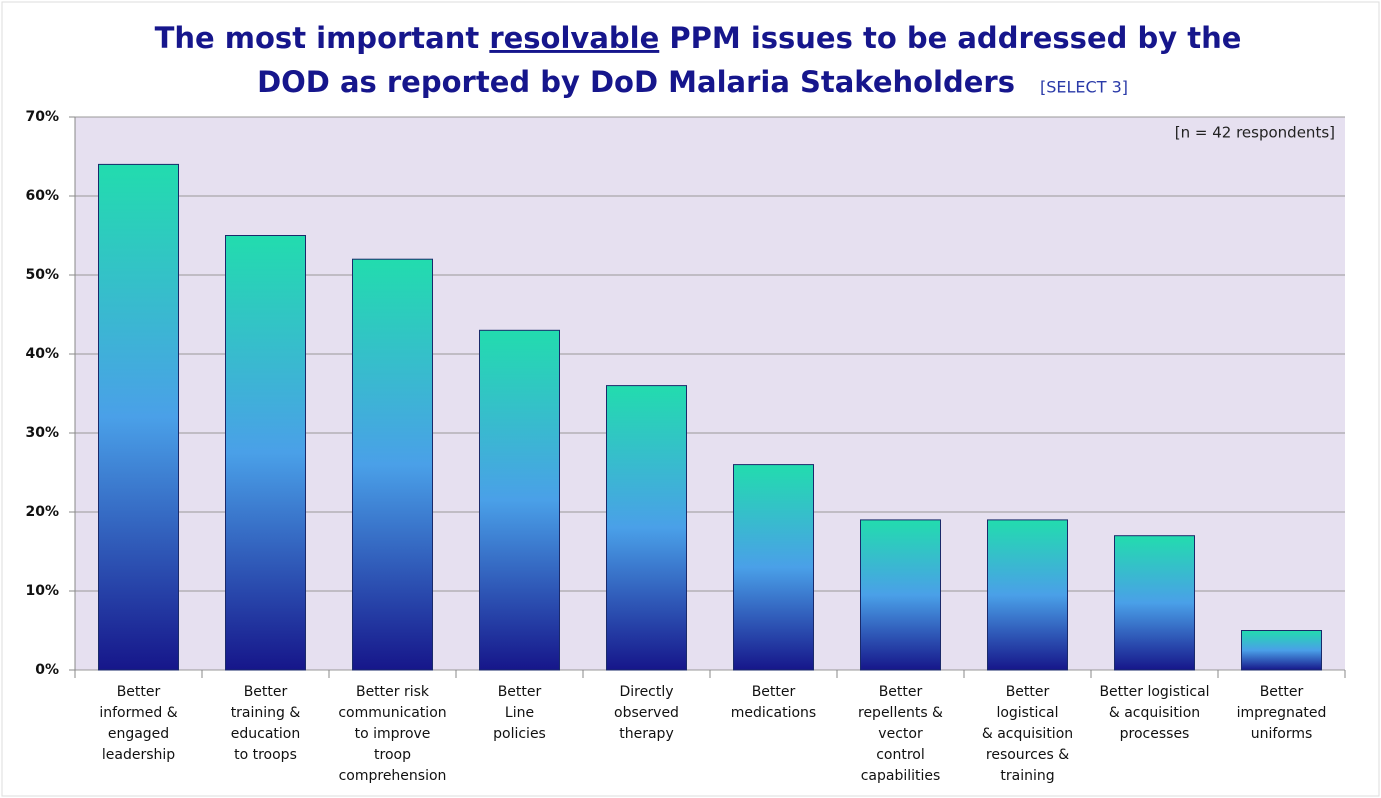 The height and width of the screenshot is (798, 1381). Describe the element at coordinates (138, 723) in the screenshot. I see `x-tick-label: Better informed & engaged leadership` at that location.